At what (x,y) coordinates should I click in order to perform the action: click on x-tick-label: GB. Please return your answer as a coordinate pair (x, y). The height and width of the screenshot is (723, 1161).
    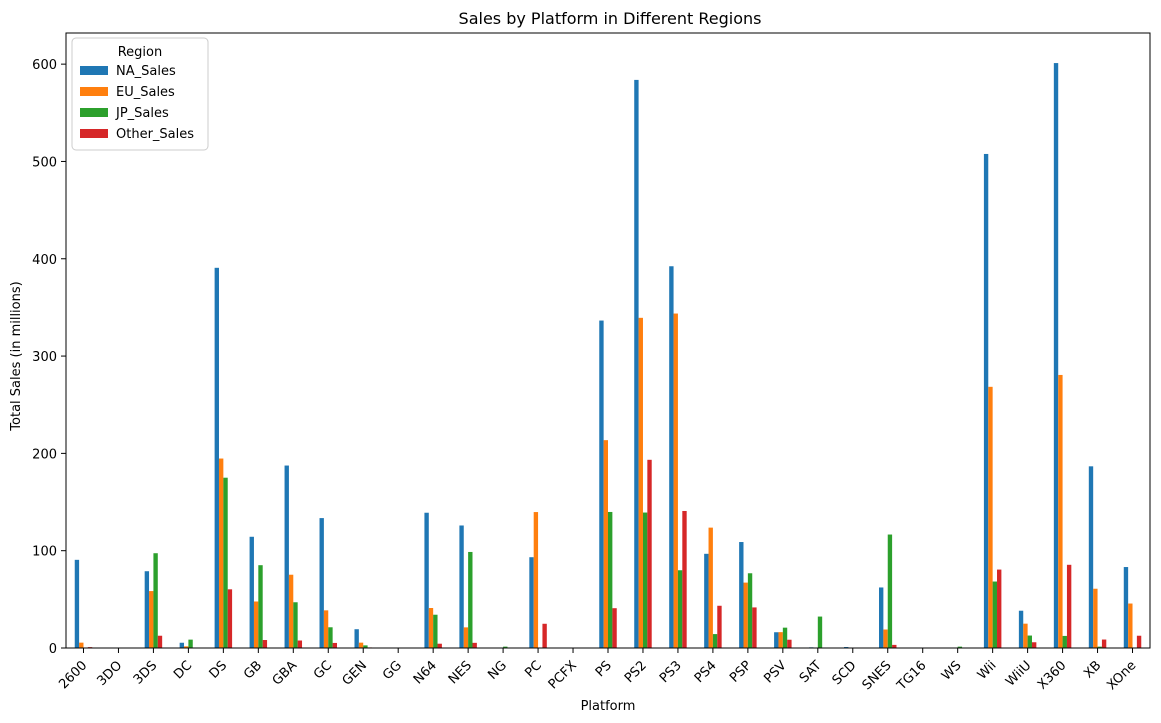
    Looking at the image, I should click on (253, 670).